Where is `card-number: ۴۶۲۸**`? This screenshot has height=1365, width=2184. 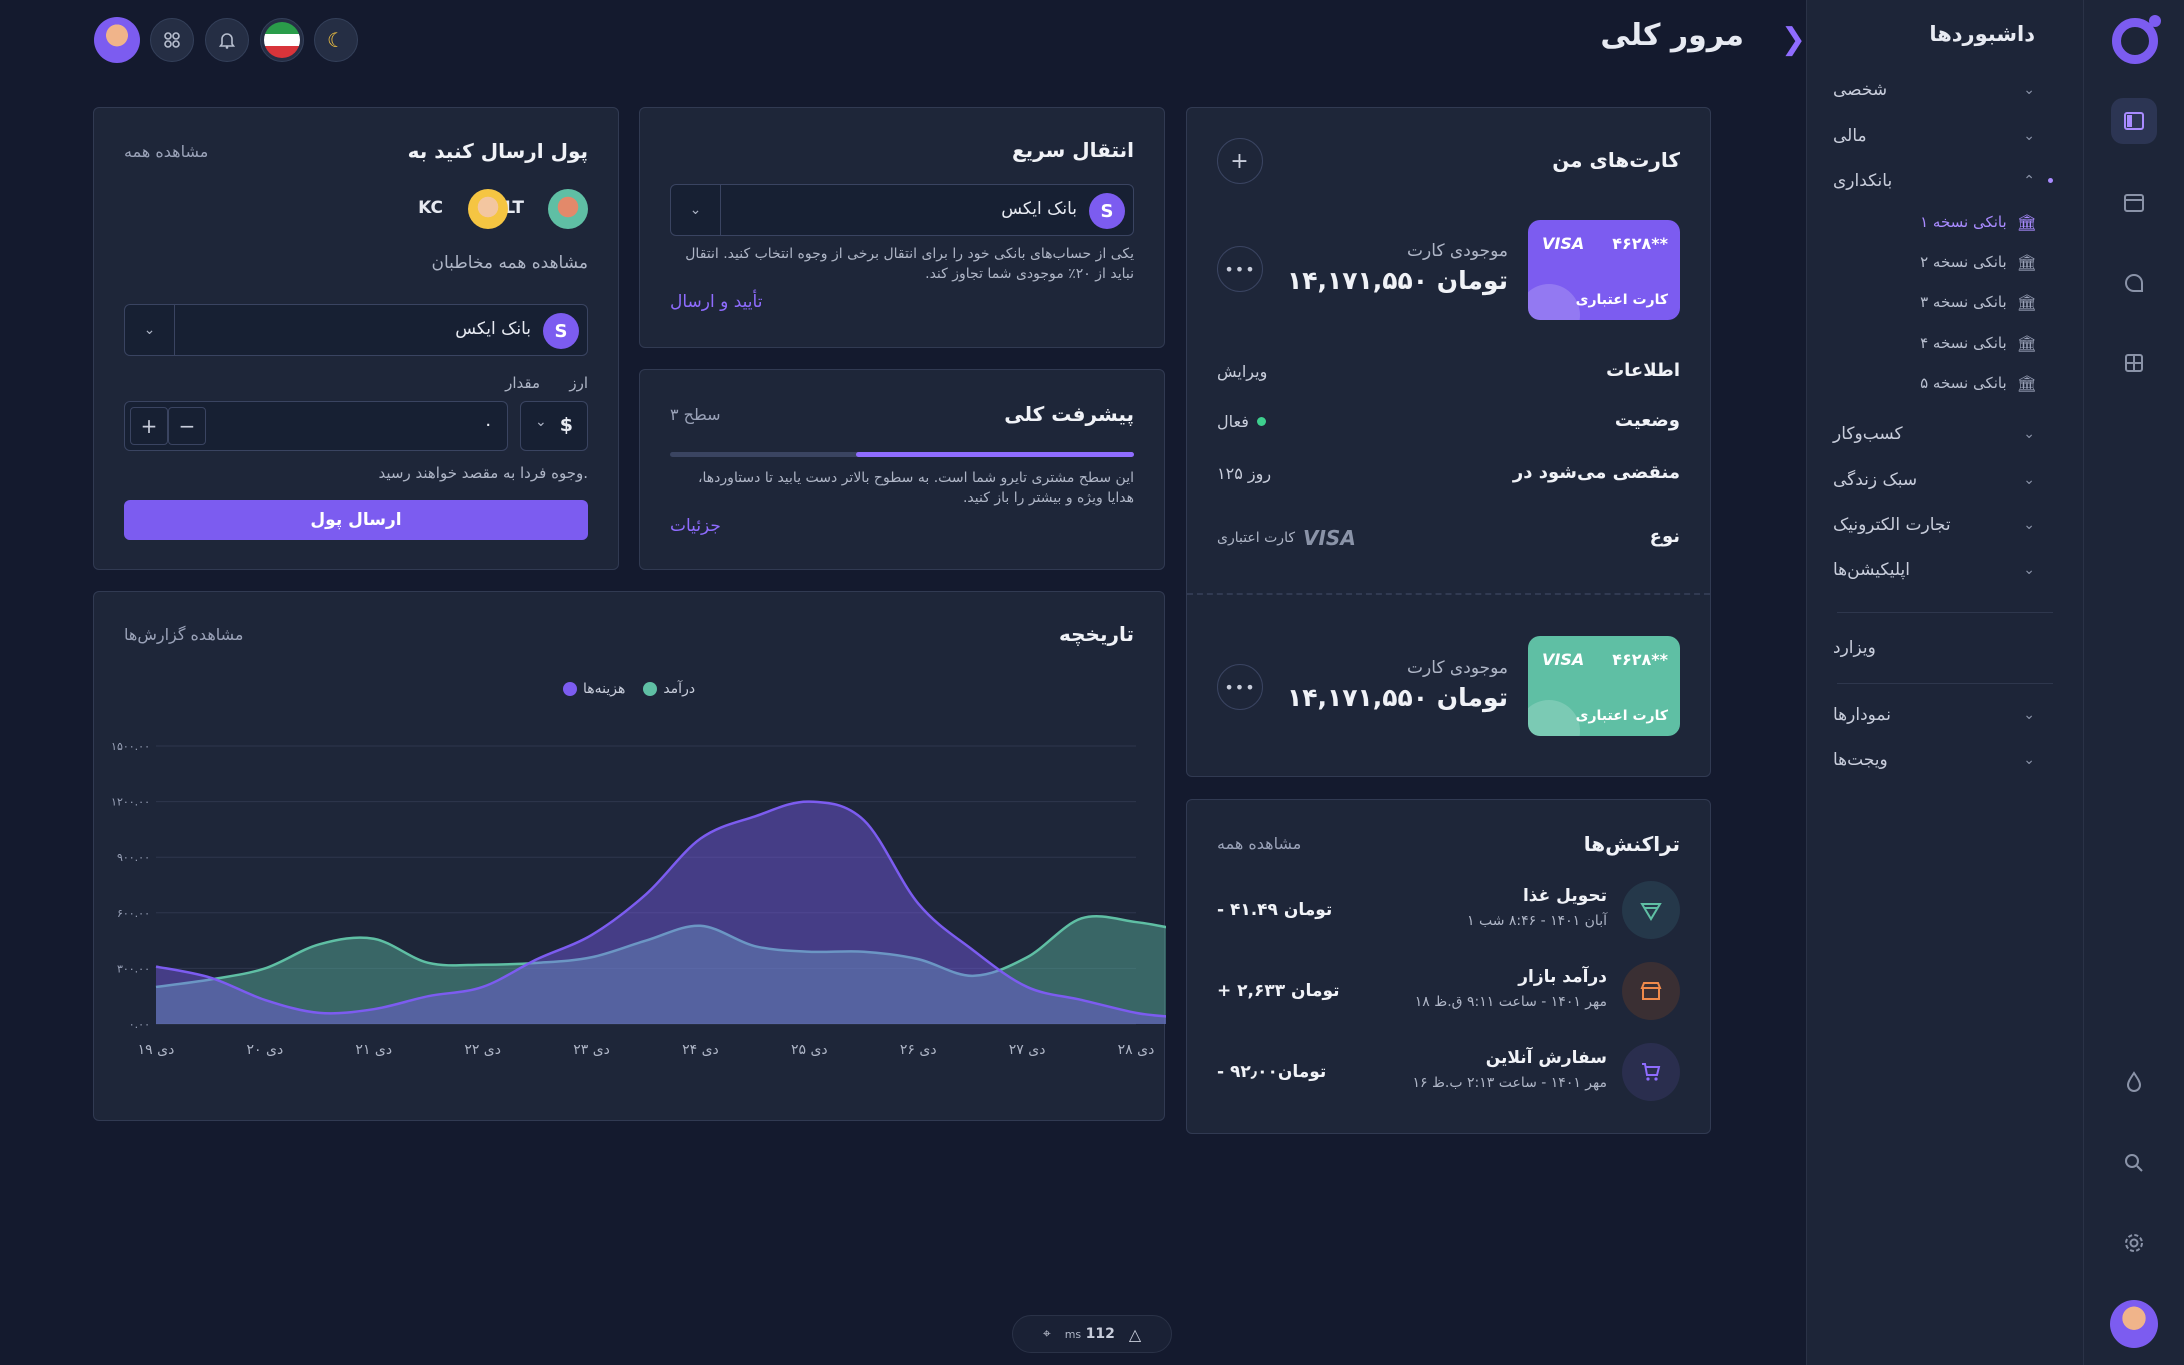 card-number: ۴۶۲۸** is located at coordinates (1640, 243).